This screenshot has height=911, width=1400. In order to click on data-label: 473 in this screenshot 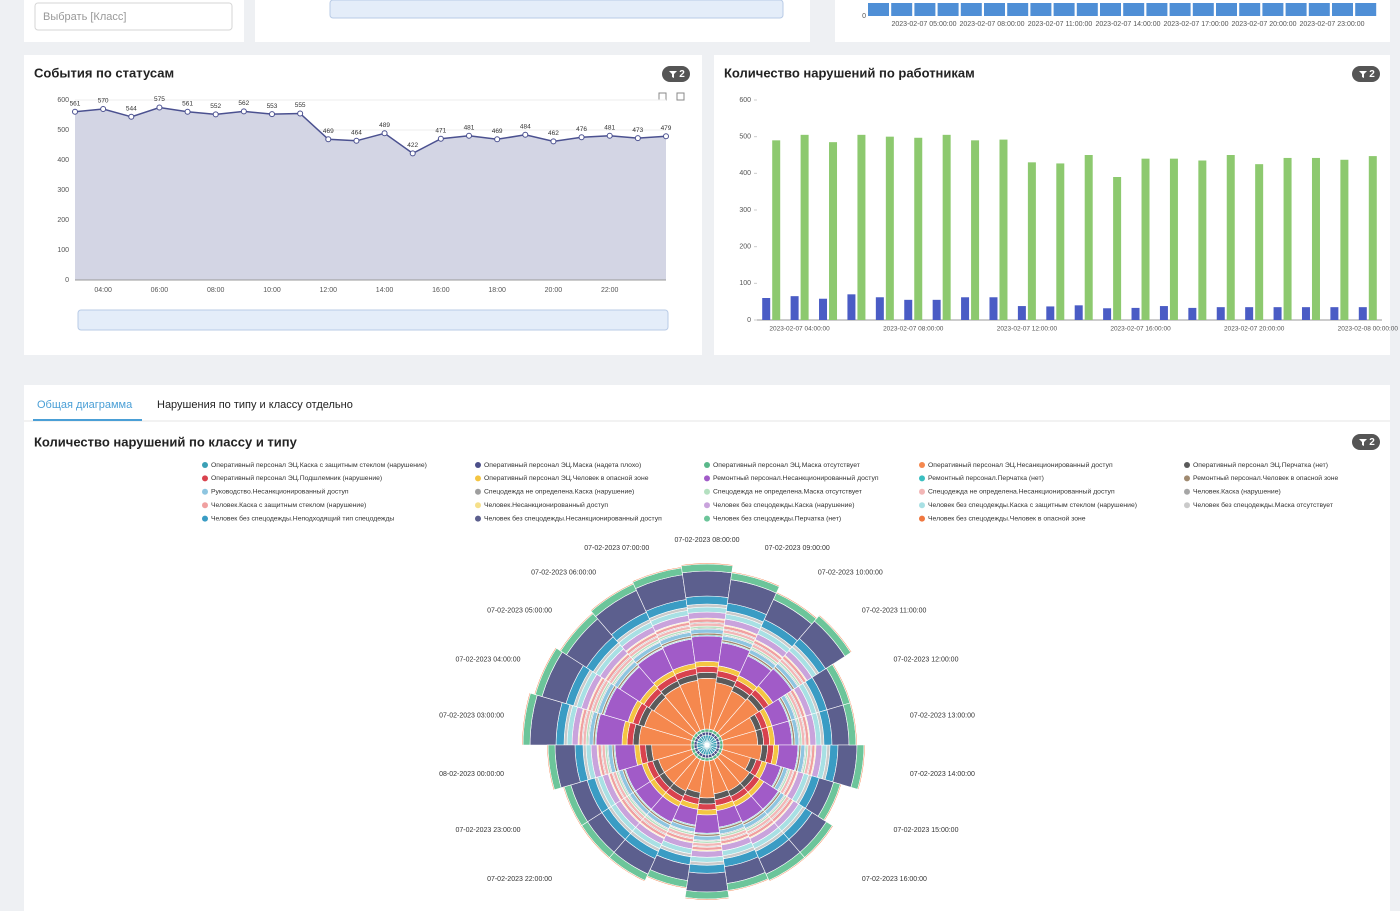, I will do `click(637, 130)`.